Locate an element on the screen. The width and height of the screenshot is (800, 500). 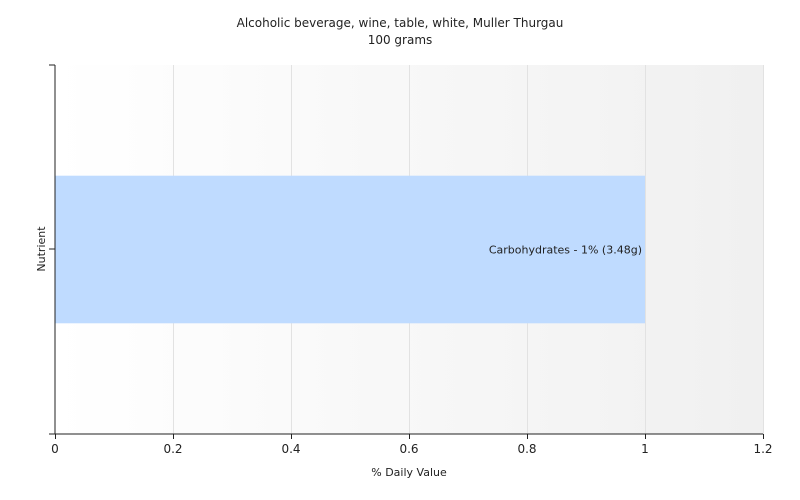
x-ticks: 0 0.2 0.4 0.6 0.8 1 1.2 is located at coordinates (412, 445).